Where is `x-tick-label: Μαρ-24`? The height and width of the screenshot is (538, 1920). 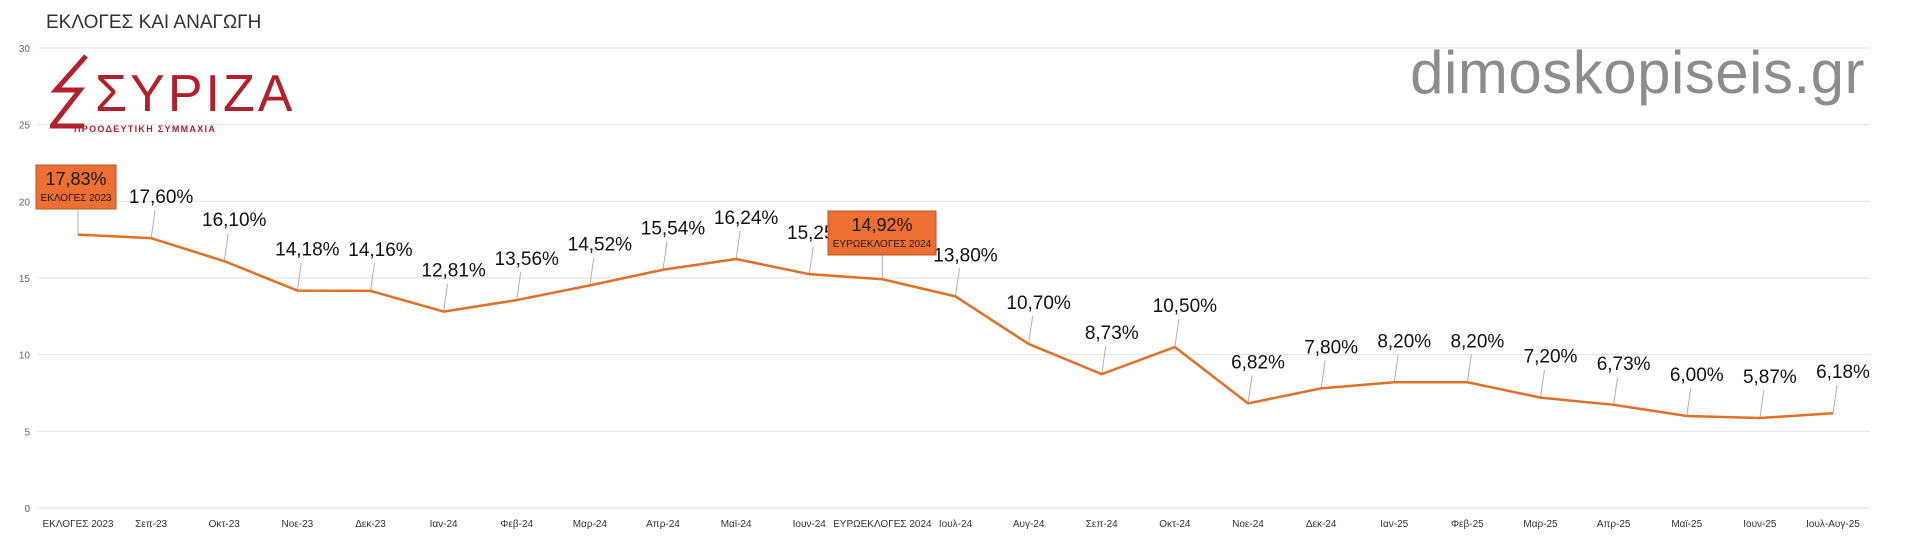 x-tick-label: Μαρ-24 is located at coordinates (590, 524).